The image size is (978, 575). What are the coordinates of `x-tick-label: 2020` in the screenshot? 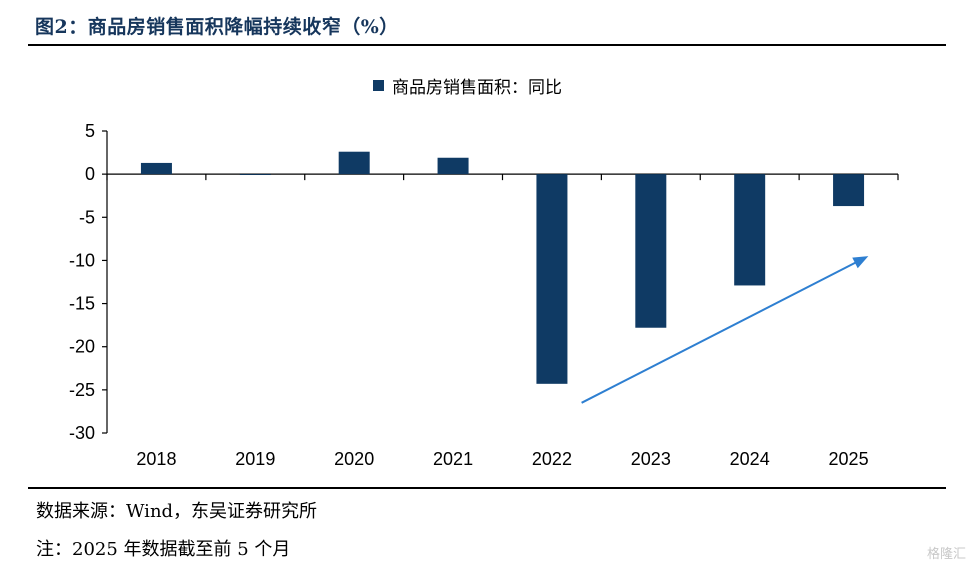 It's located at (354, 459).